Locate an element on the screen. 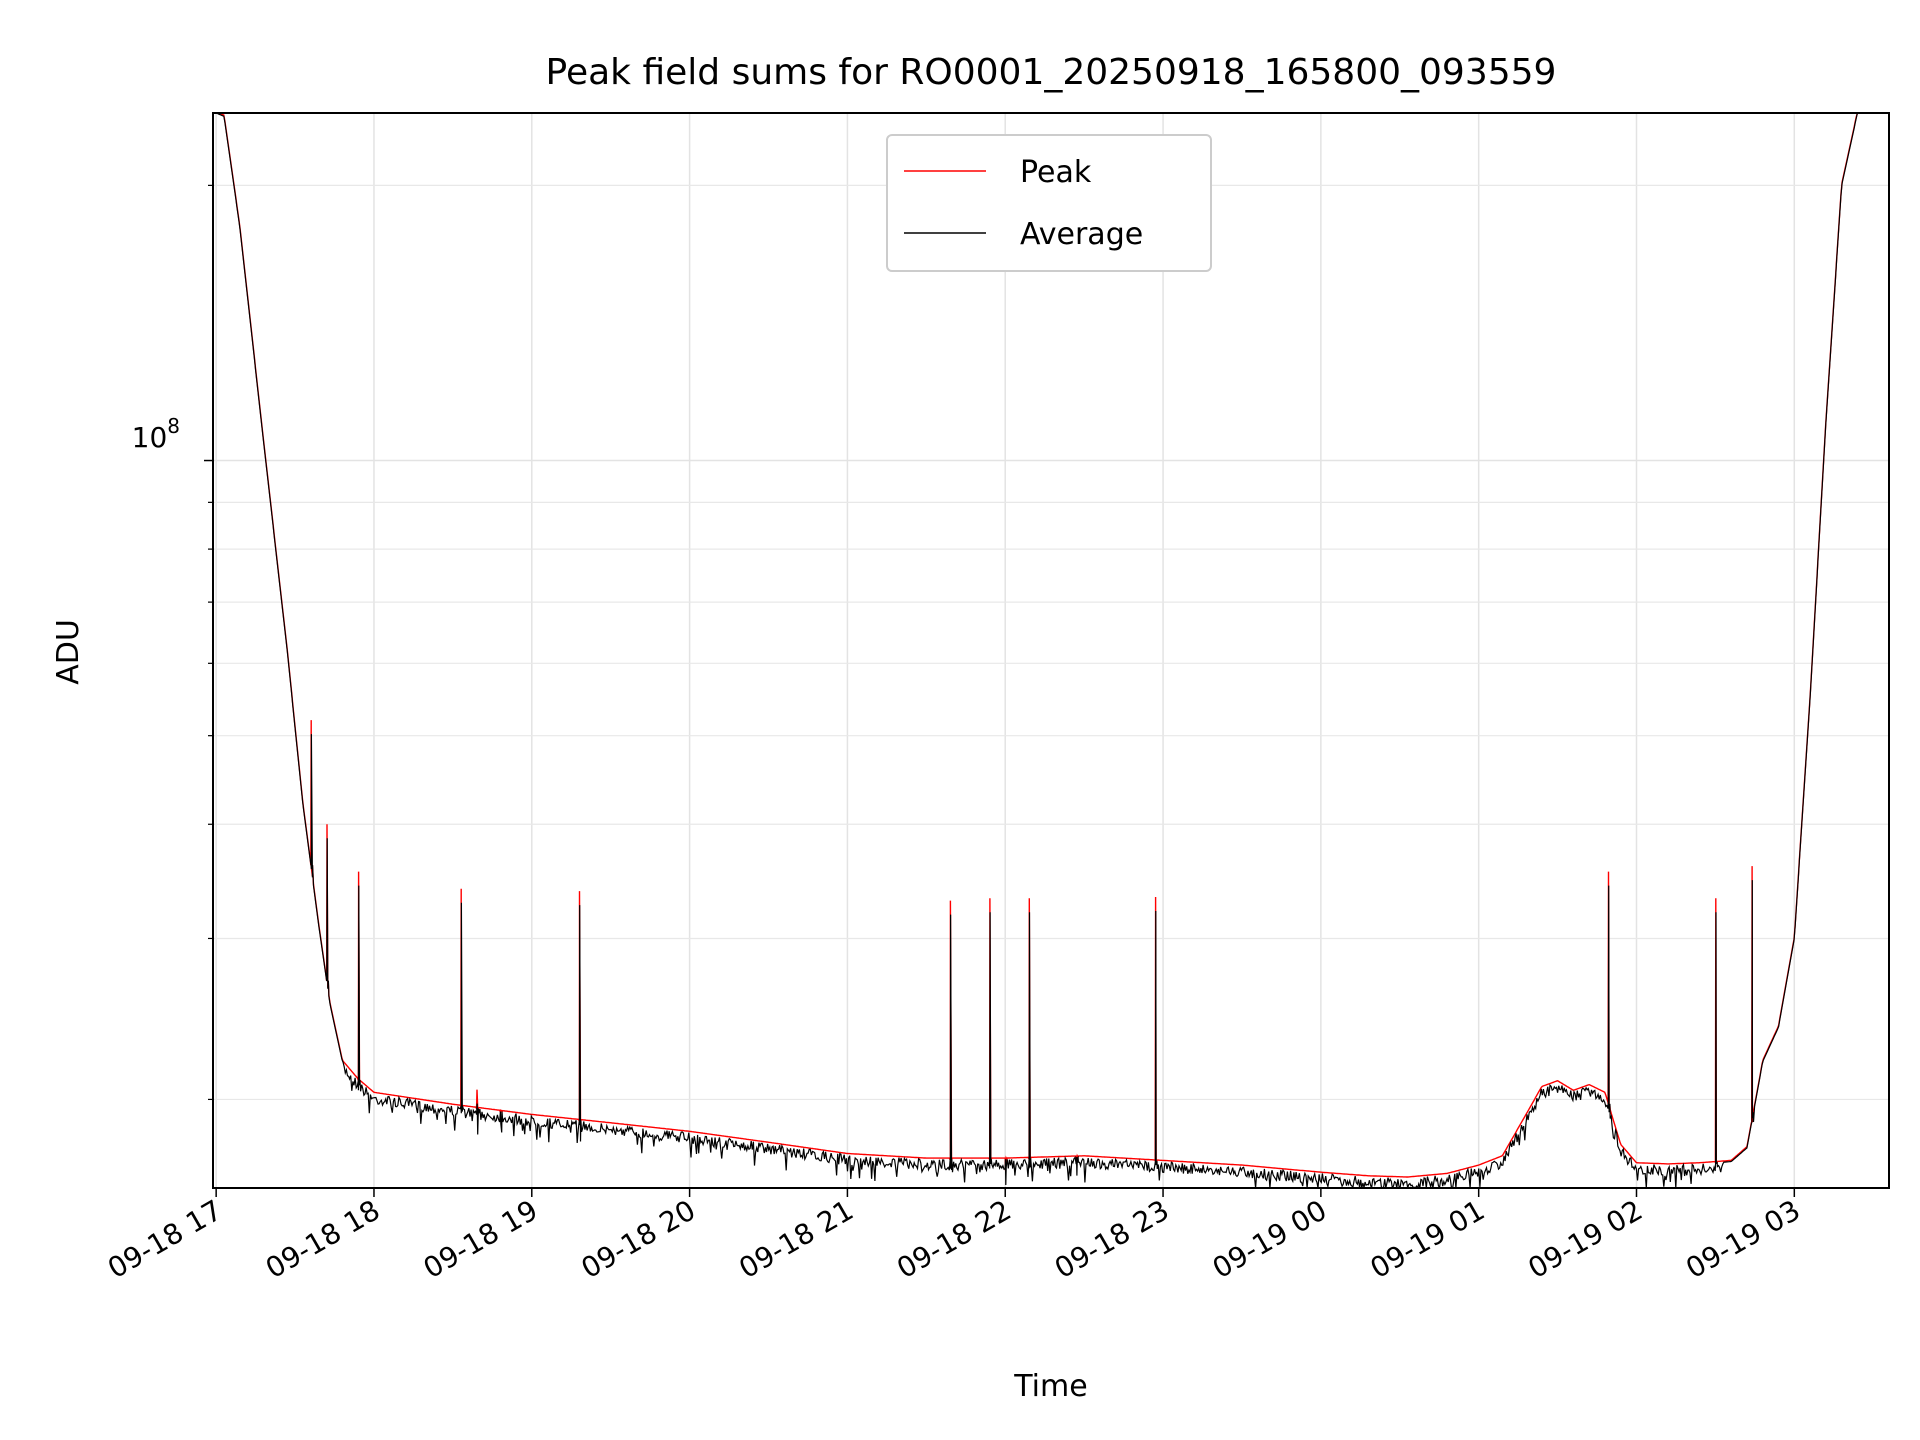 Image resolution: width=1920 pixels, height=1440 pixels. y-tick-exponent: 8 is located at coordinates (173, 426).